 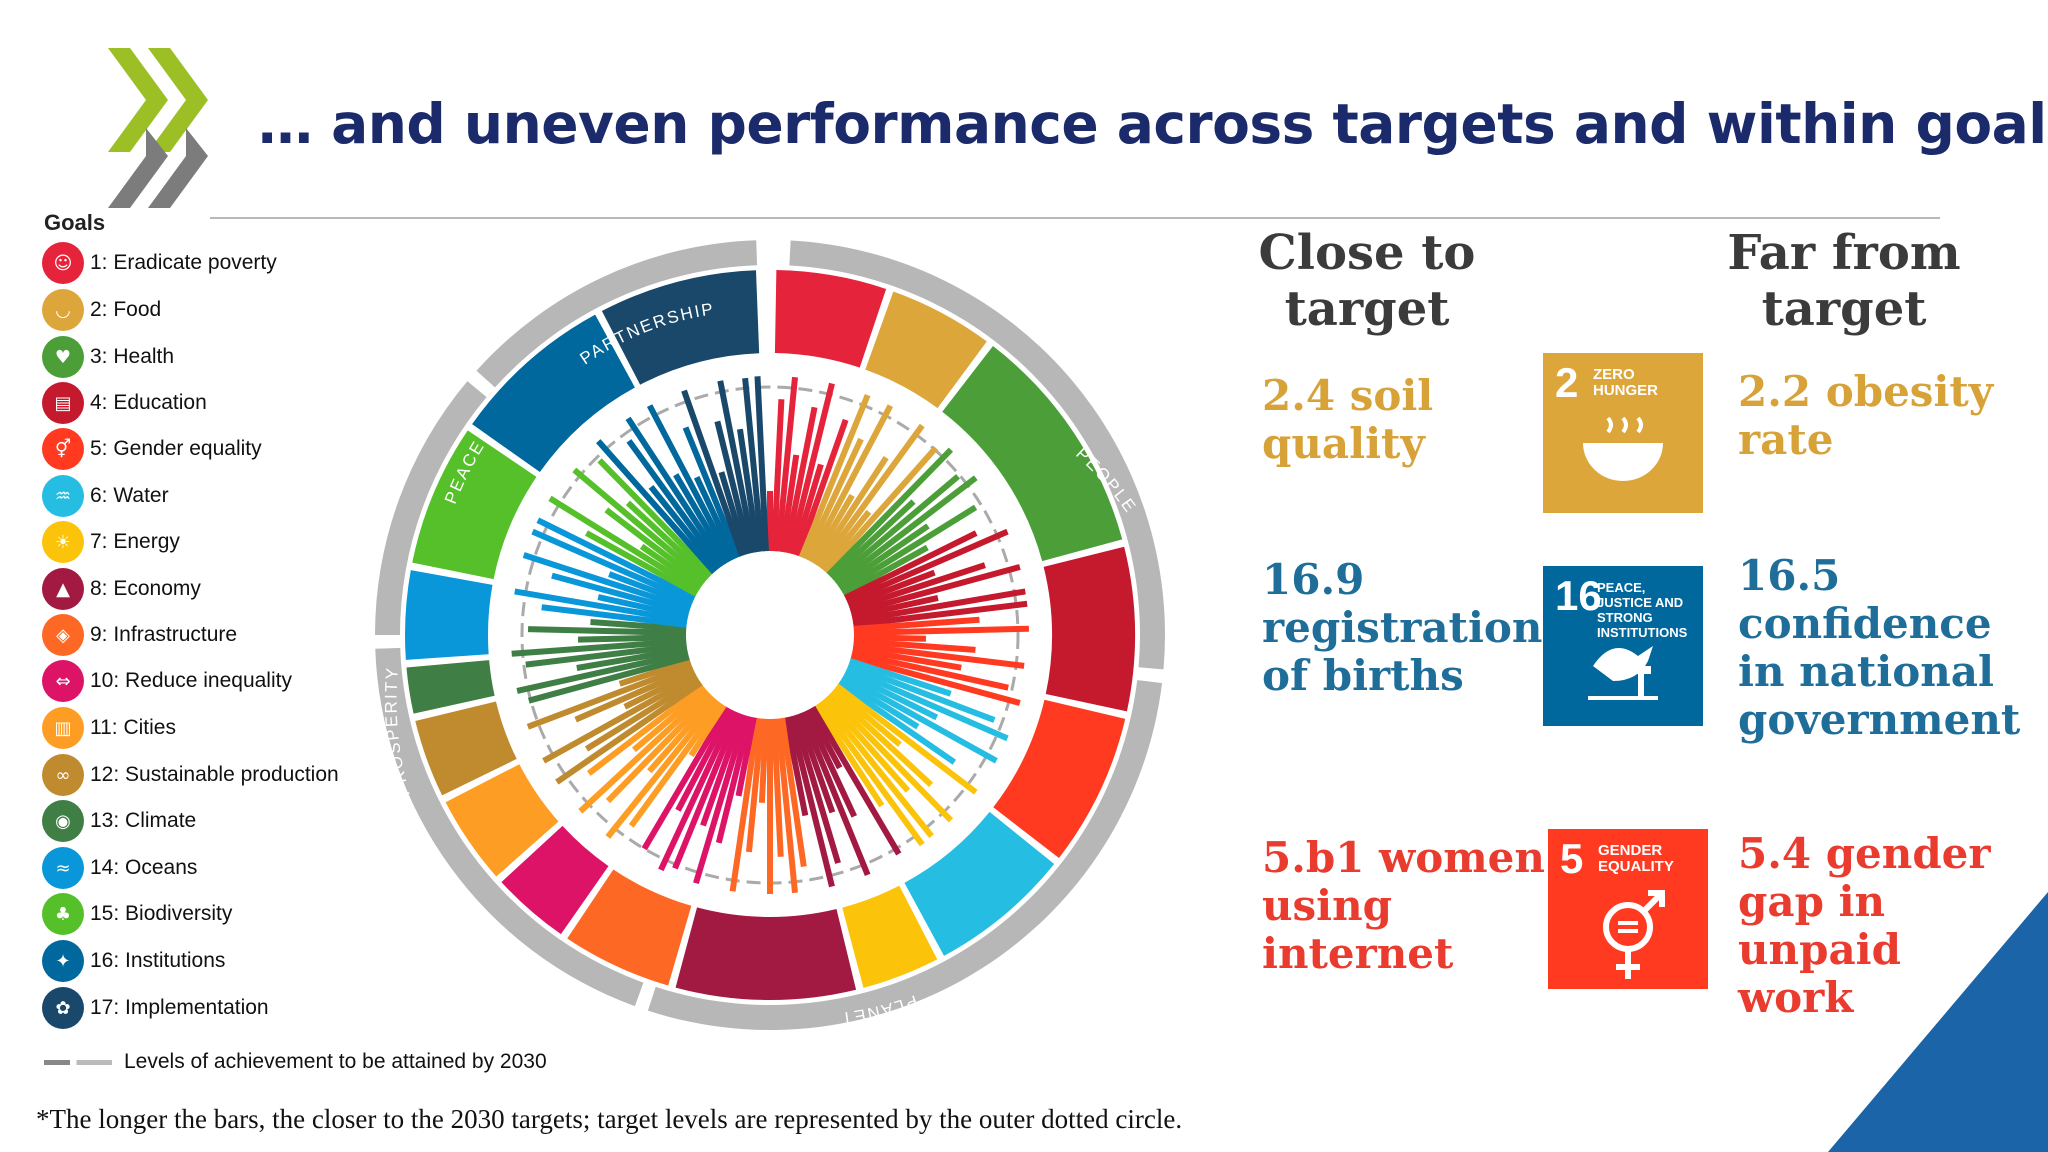 I want to click on buildings-icon: ▥, so click(x=63, y=728).